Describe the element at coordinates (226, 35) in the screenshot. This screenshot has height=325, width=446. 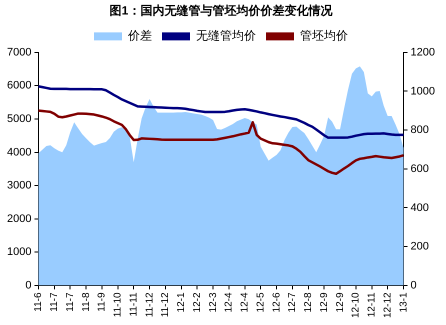
I see `legend-label: 无缝管均价` at that location.